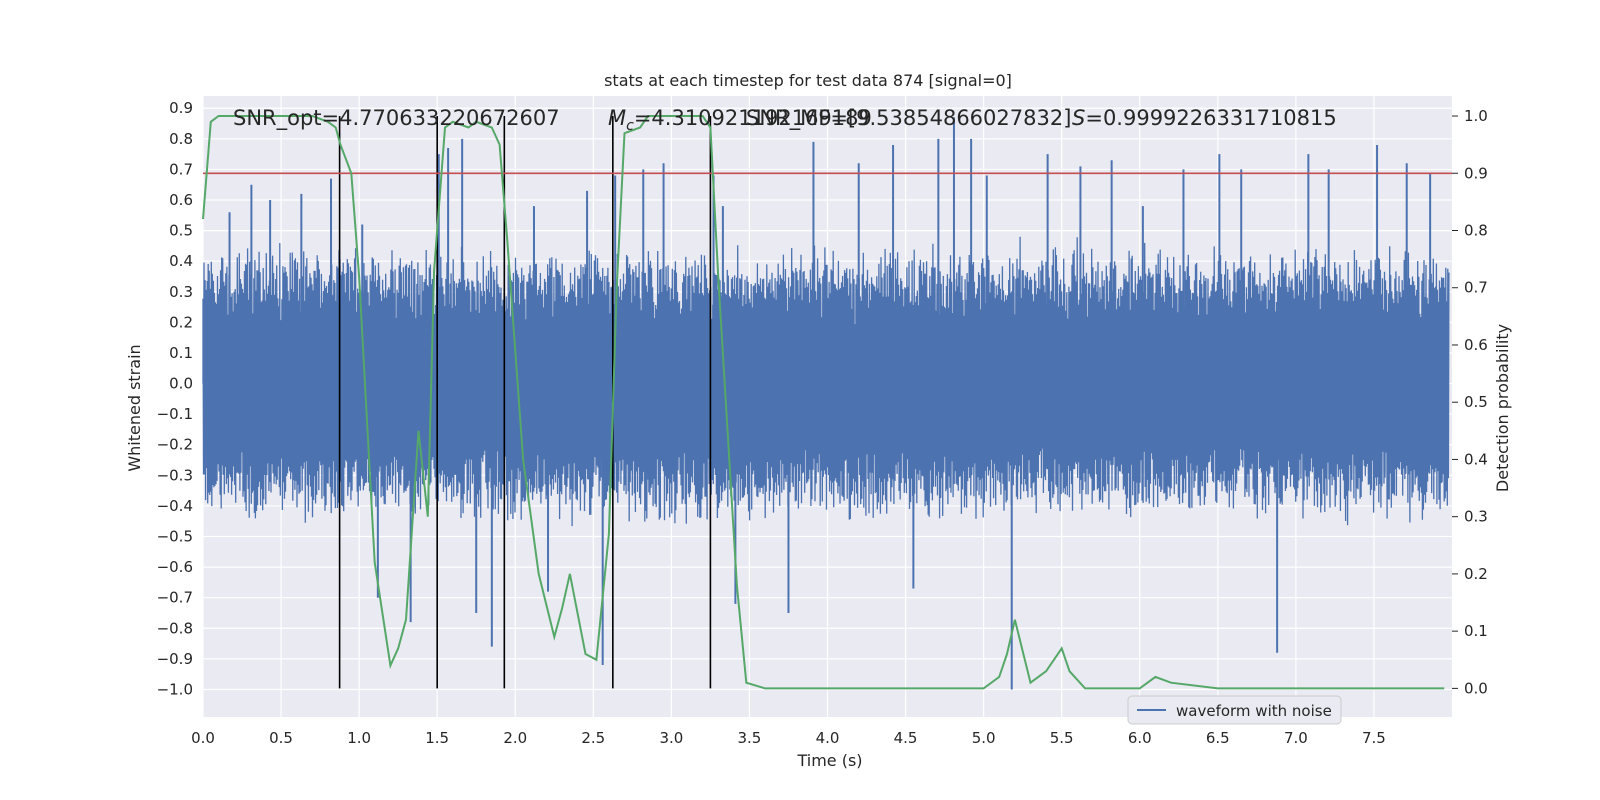 Image resolution: width=1600 pixels, height=800 pixels. Describe the element at coordinates (1374, 738) in the screenshot. I see `x-tick-label: 7.5` at that location.